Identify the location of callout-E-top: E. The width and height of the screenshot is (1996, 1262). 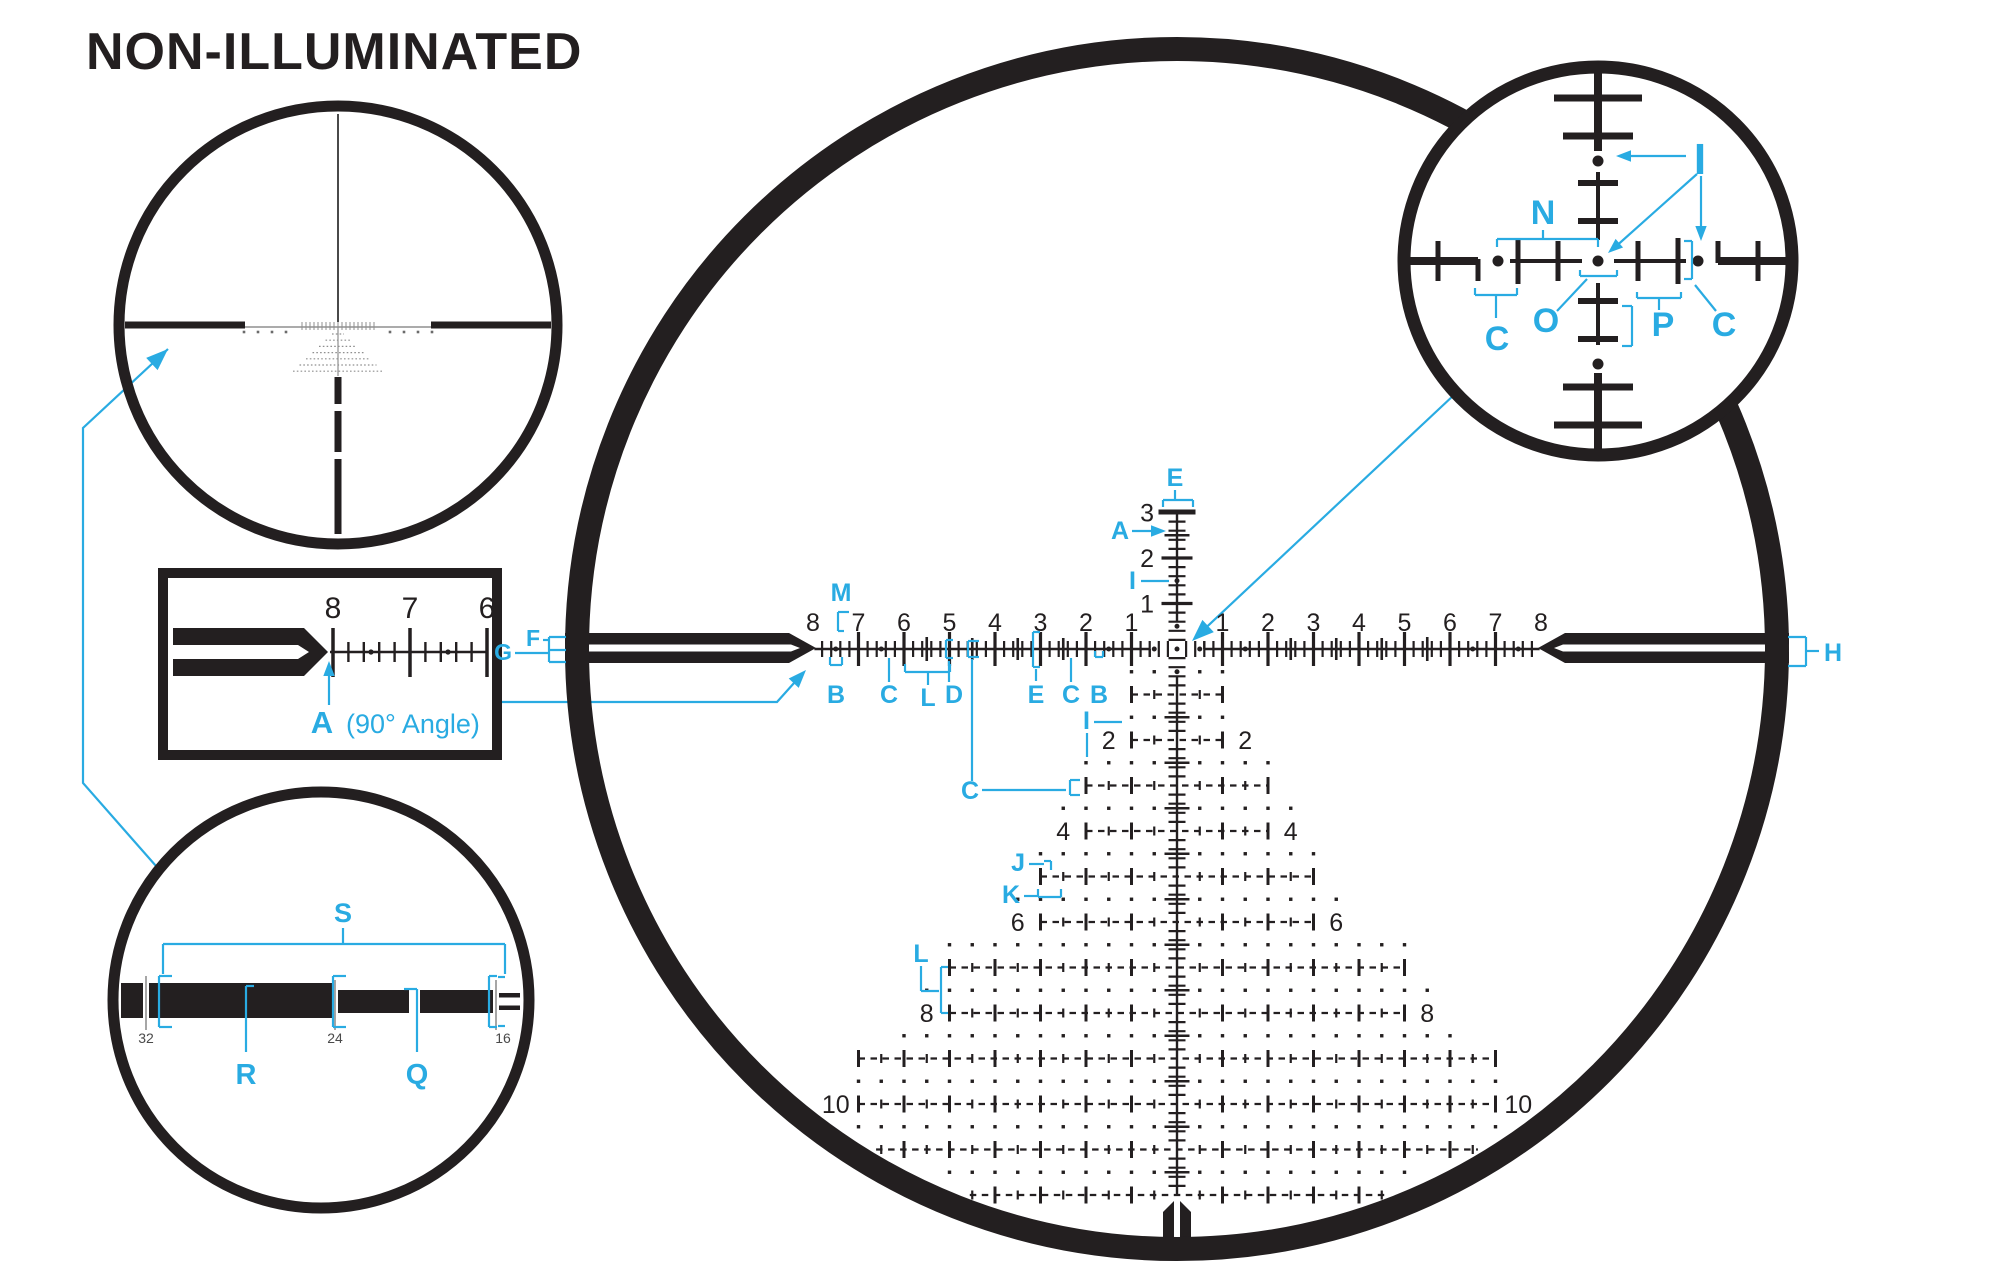
(1175, 478).